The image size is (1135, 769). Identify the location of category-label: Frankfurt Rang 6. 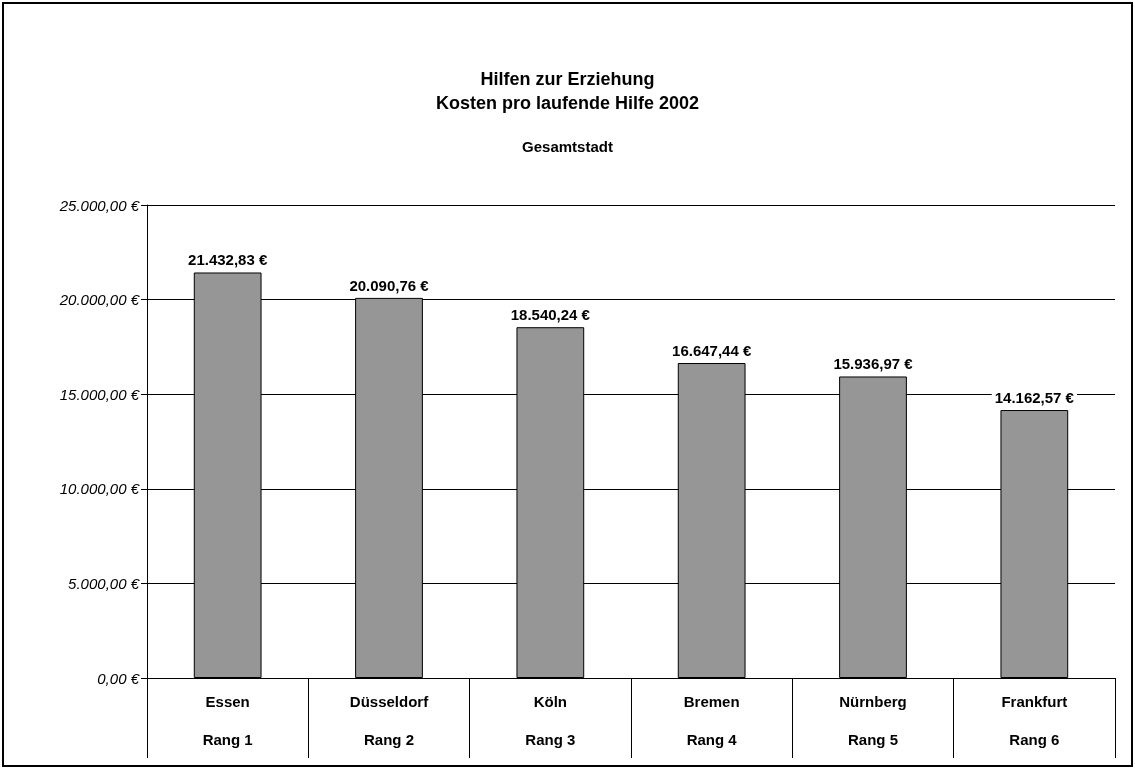
(1034, 720).